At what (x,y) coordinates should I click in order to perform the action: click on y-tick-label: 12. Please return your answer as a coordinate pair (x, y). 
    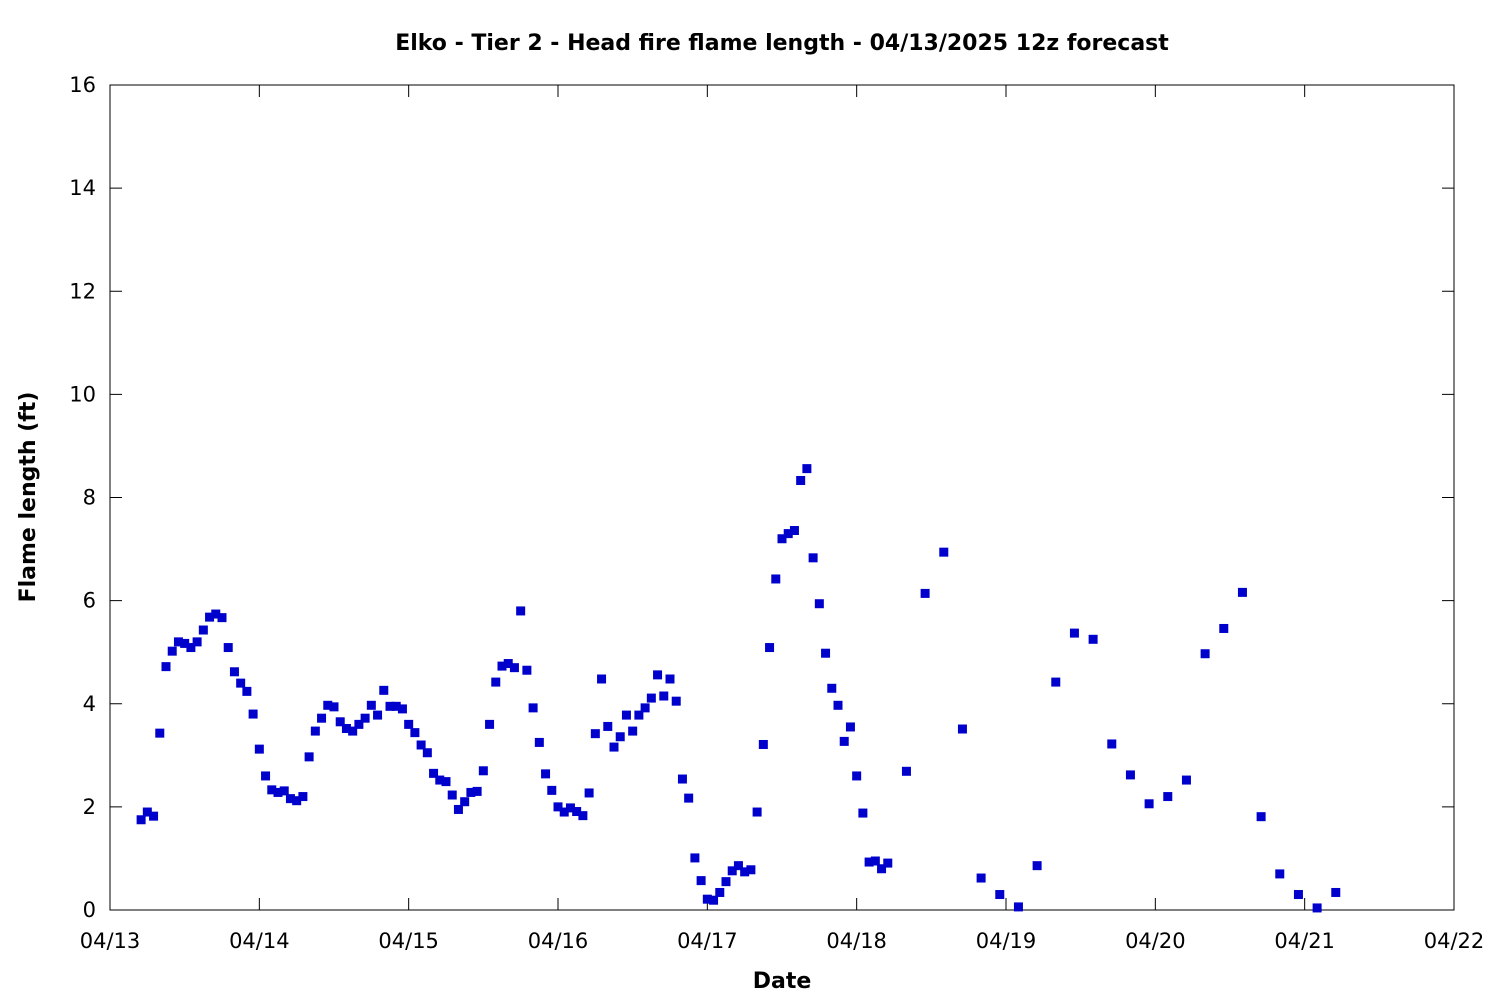
    Looking at the image, I should click on (82, 291).